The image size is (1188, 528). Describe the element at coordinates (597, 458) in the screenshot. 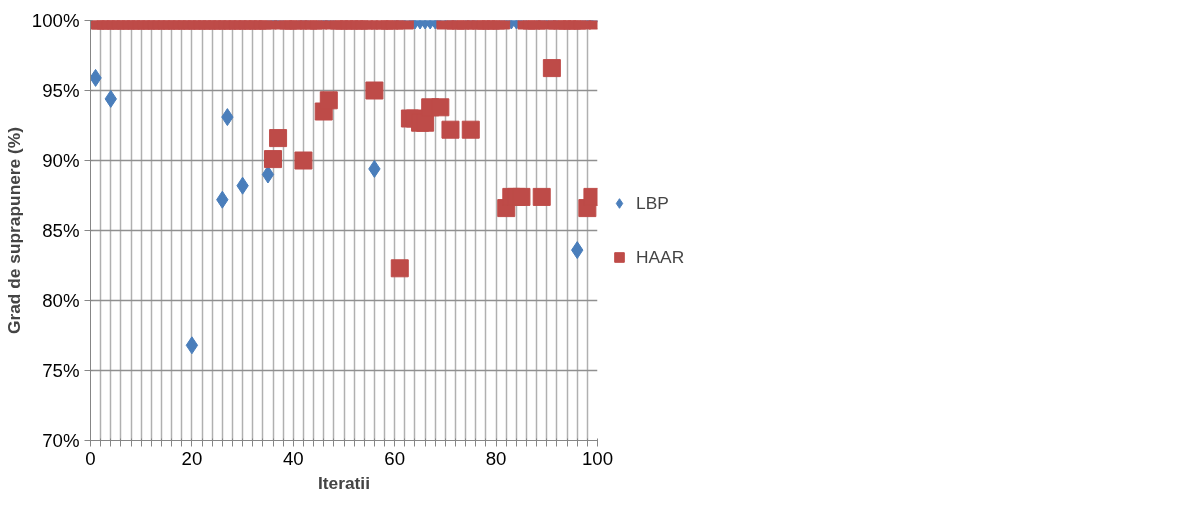

I see `x-tick-label: 100` at that location.